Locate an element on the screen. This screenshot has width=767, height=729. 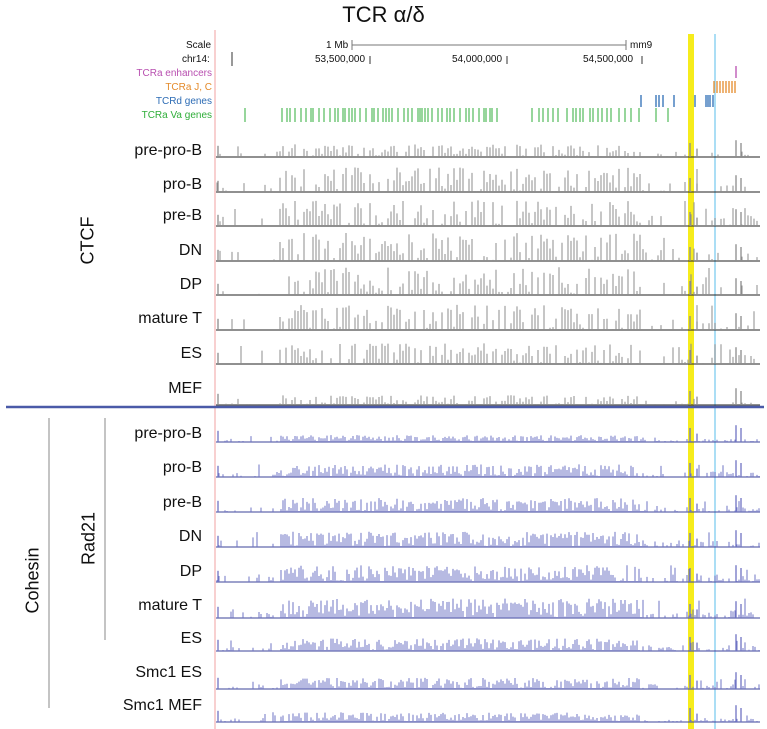
coordinate-3: 54,500,000 is located at coordinates (608, 59).